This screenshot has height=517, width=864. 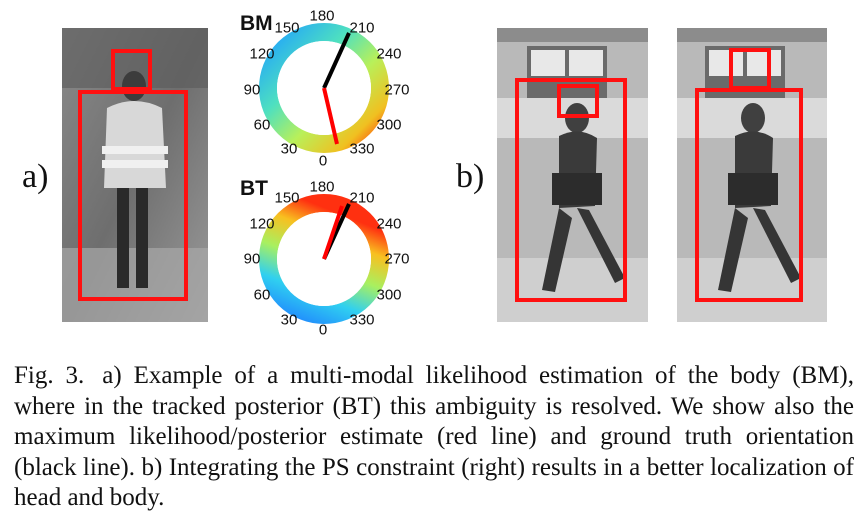 I want to click on dial-bm-tick: 210, so click(x=362, y=28).